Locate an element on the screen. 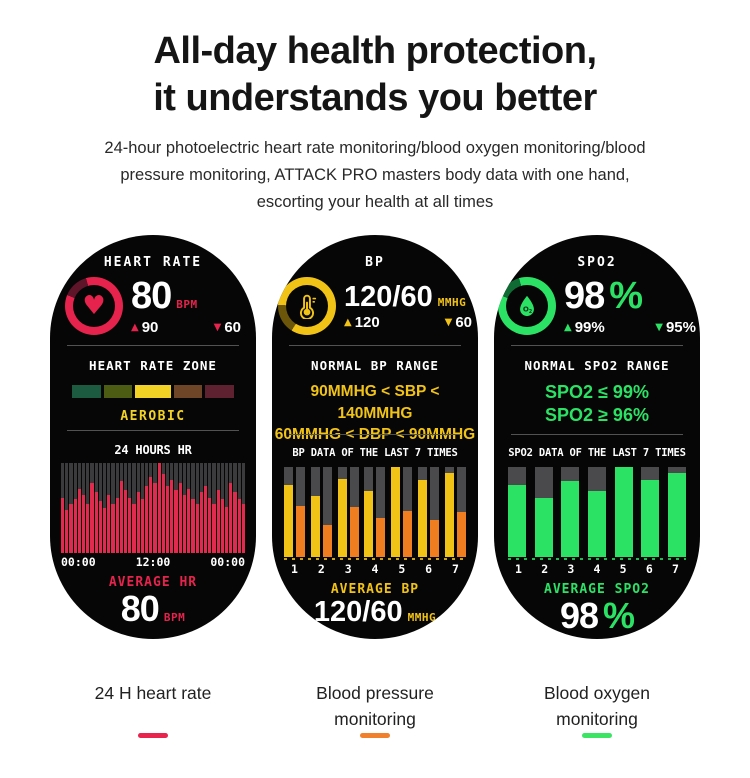 Image resolution: width=750 pixels, height=778 pixels. bp-progress-ring is located at coordinates (307, 306).